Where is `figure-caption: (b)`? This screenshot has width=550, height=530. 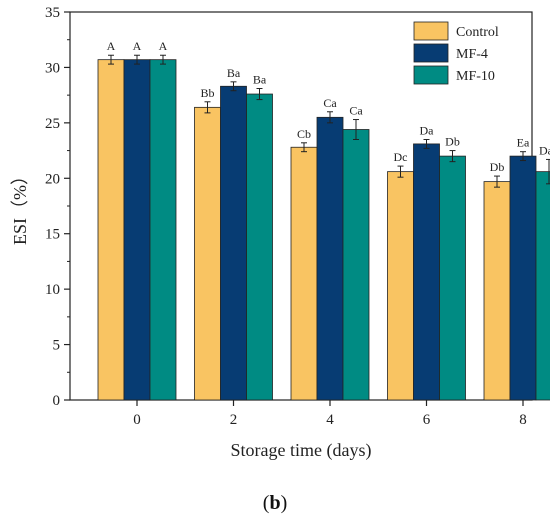
figure-caption: (b) is located at coordinates (275, 503).